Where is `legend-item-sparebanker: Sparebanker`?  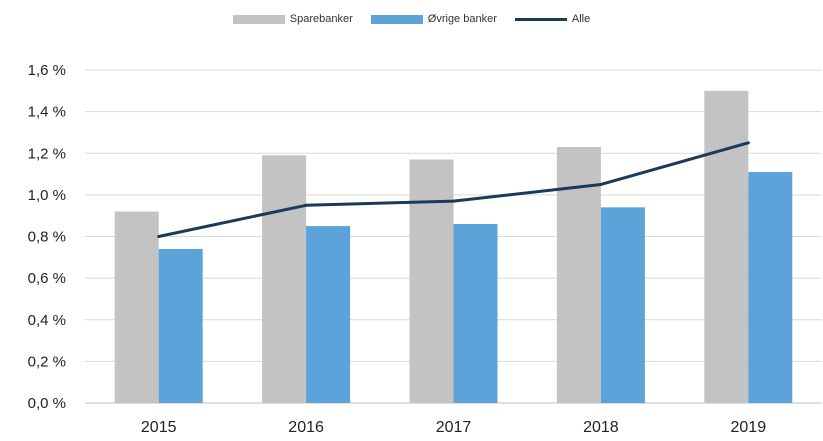 legend-item-sparebanker: Sparebanker is located at coordinates (292, 19).